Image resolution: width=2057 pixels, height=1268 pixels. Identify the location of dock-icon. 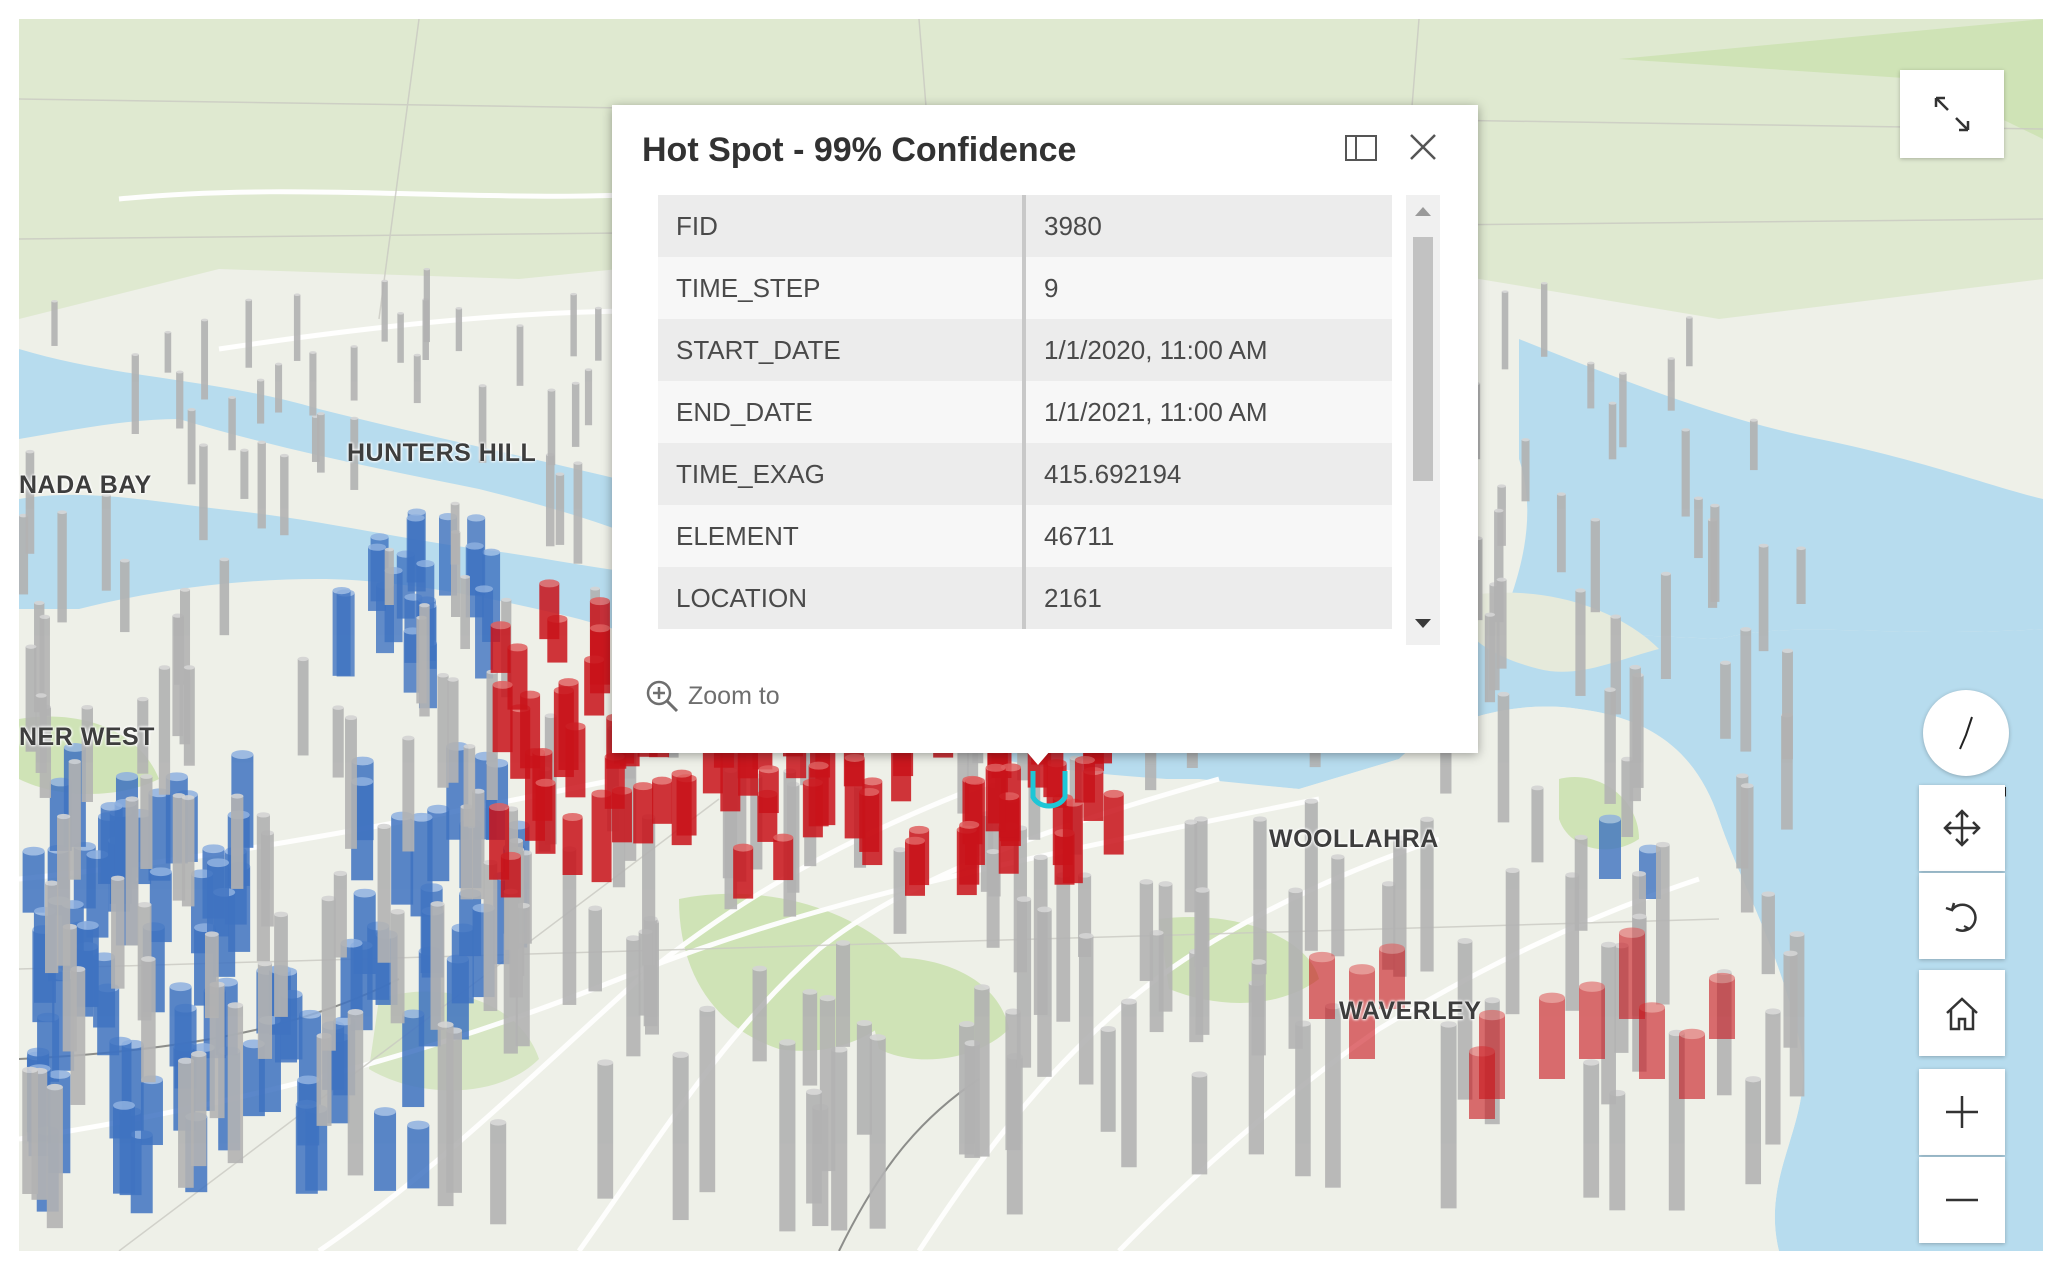
(1361, 148).